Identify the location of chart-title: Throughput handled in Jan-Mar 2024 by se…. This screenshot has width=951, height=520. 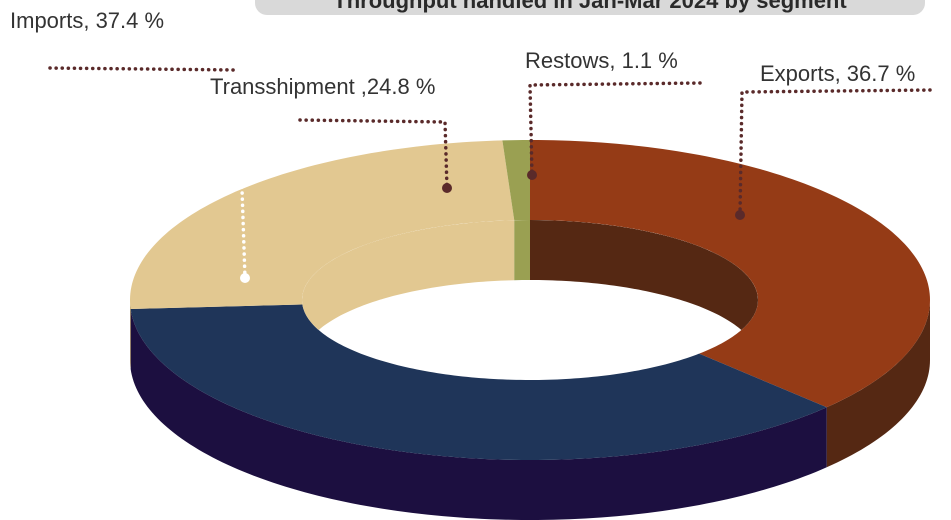
(590, 6).